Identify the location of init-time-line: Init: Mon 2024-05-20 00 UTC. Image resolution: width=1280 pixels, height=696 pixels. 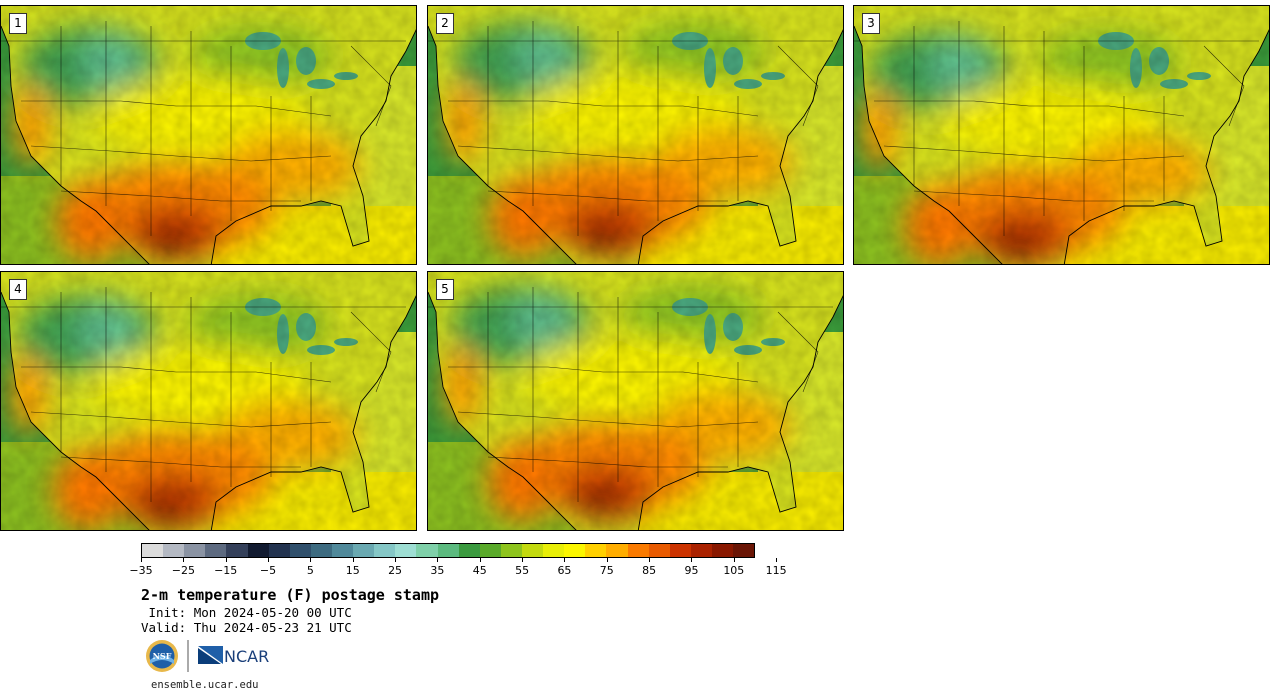
(246, 612).